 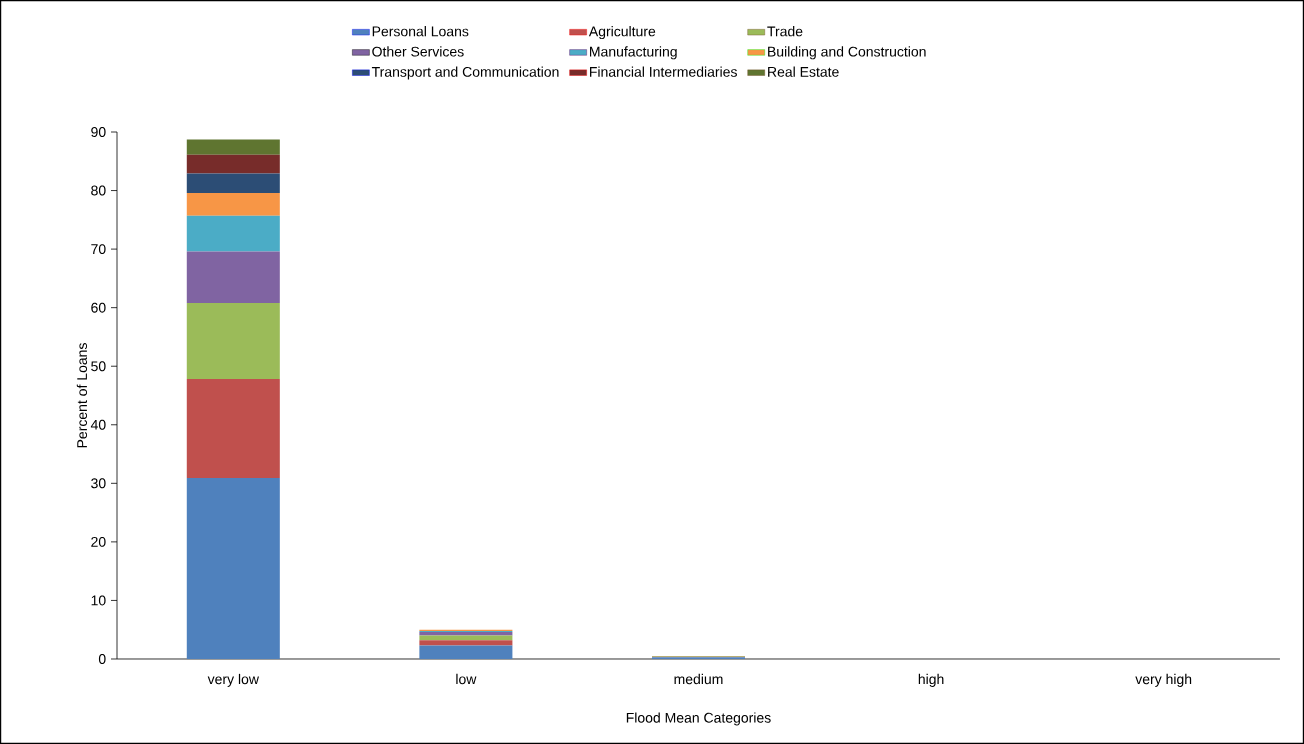 What do you see at coordinates (98, 483) in the screenshot?
I see `y-tick-label: 30` at bounding box center [98, 483].